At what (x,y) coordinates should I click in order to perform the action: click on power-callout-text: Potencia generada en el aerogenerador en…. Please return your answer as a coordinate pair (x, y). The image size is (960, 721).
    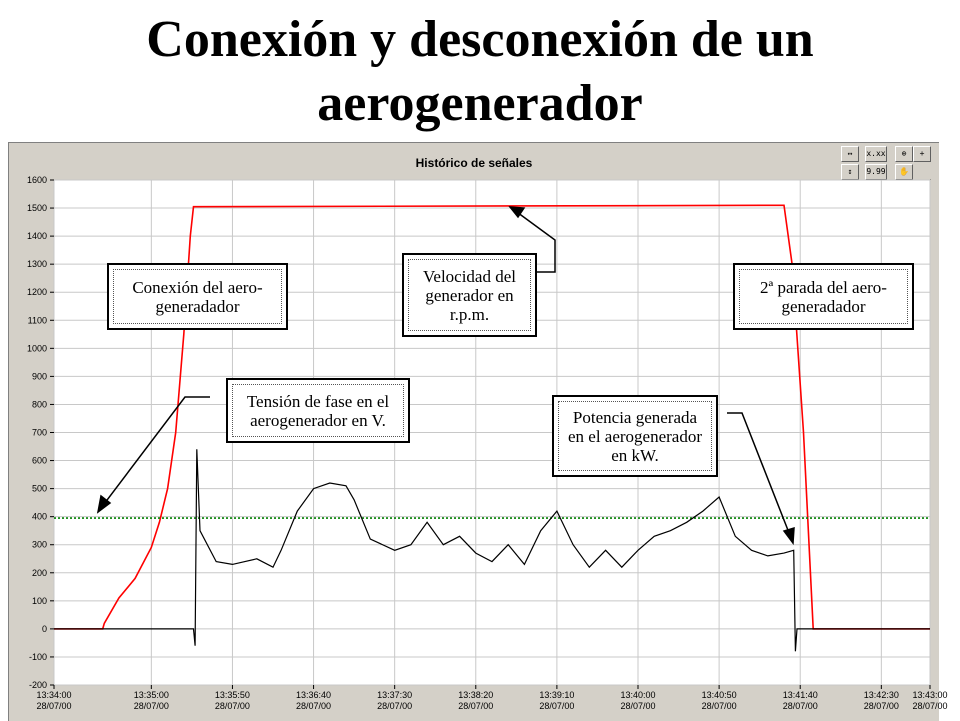
    Looking at the image, I should click on (635, 436).